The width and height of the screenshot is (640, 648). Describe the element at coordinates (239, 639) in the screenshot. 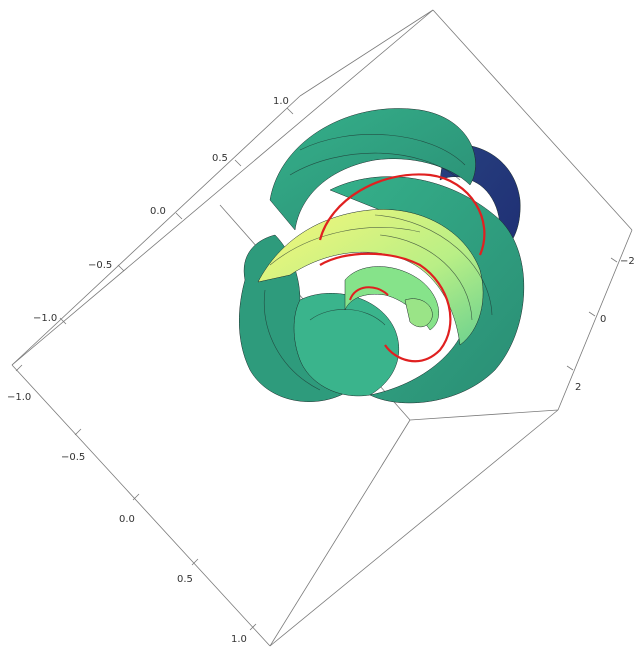

I see `y-tick-label: 1.0` at that location.